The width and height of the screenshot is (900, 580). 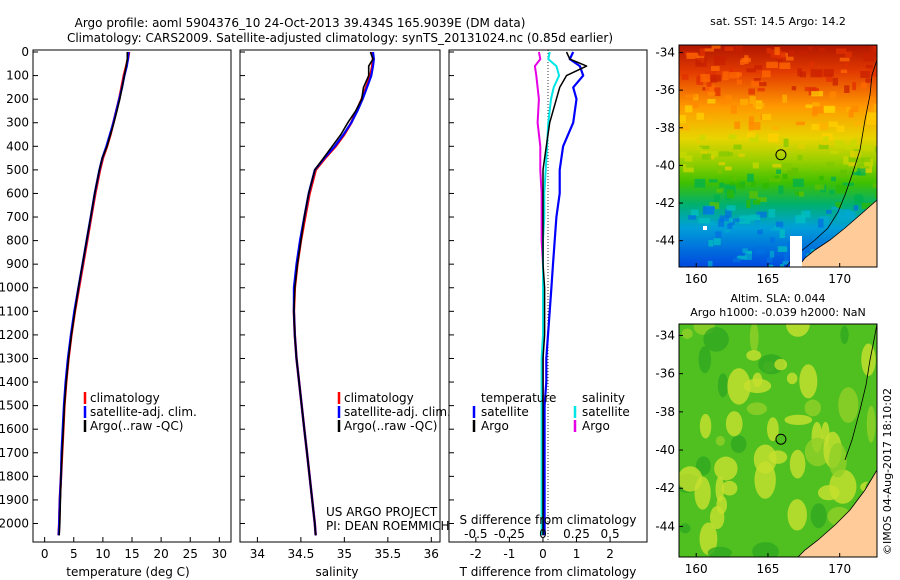 I want to click on temperature-x-axis: 0 5 10 15 20 25 30, so click(x=134, y=549).